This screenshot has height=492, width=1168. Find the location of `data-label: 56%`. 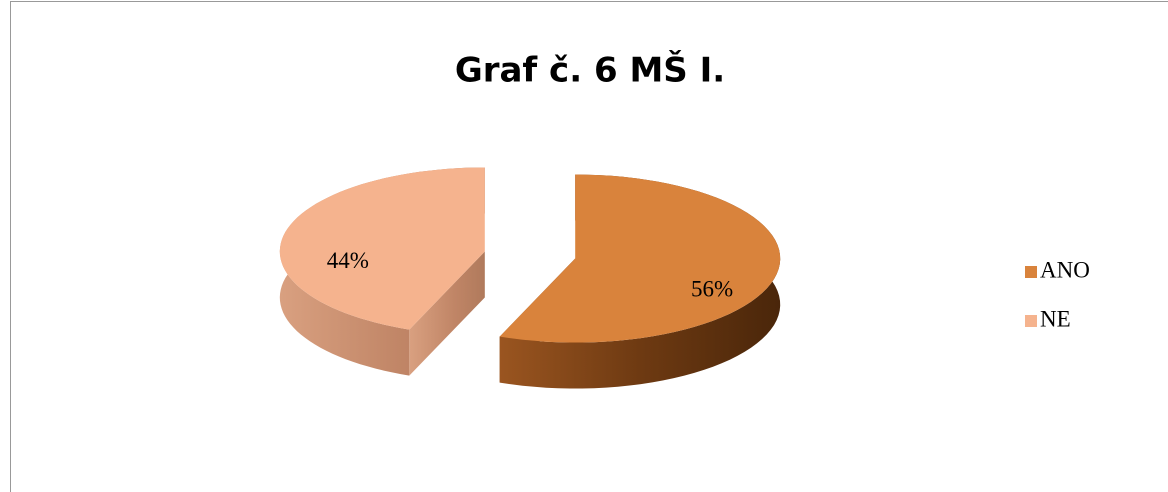

data-label: 56% is located at coordinates (712, 289).